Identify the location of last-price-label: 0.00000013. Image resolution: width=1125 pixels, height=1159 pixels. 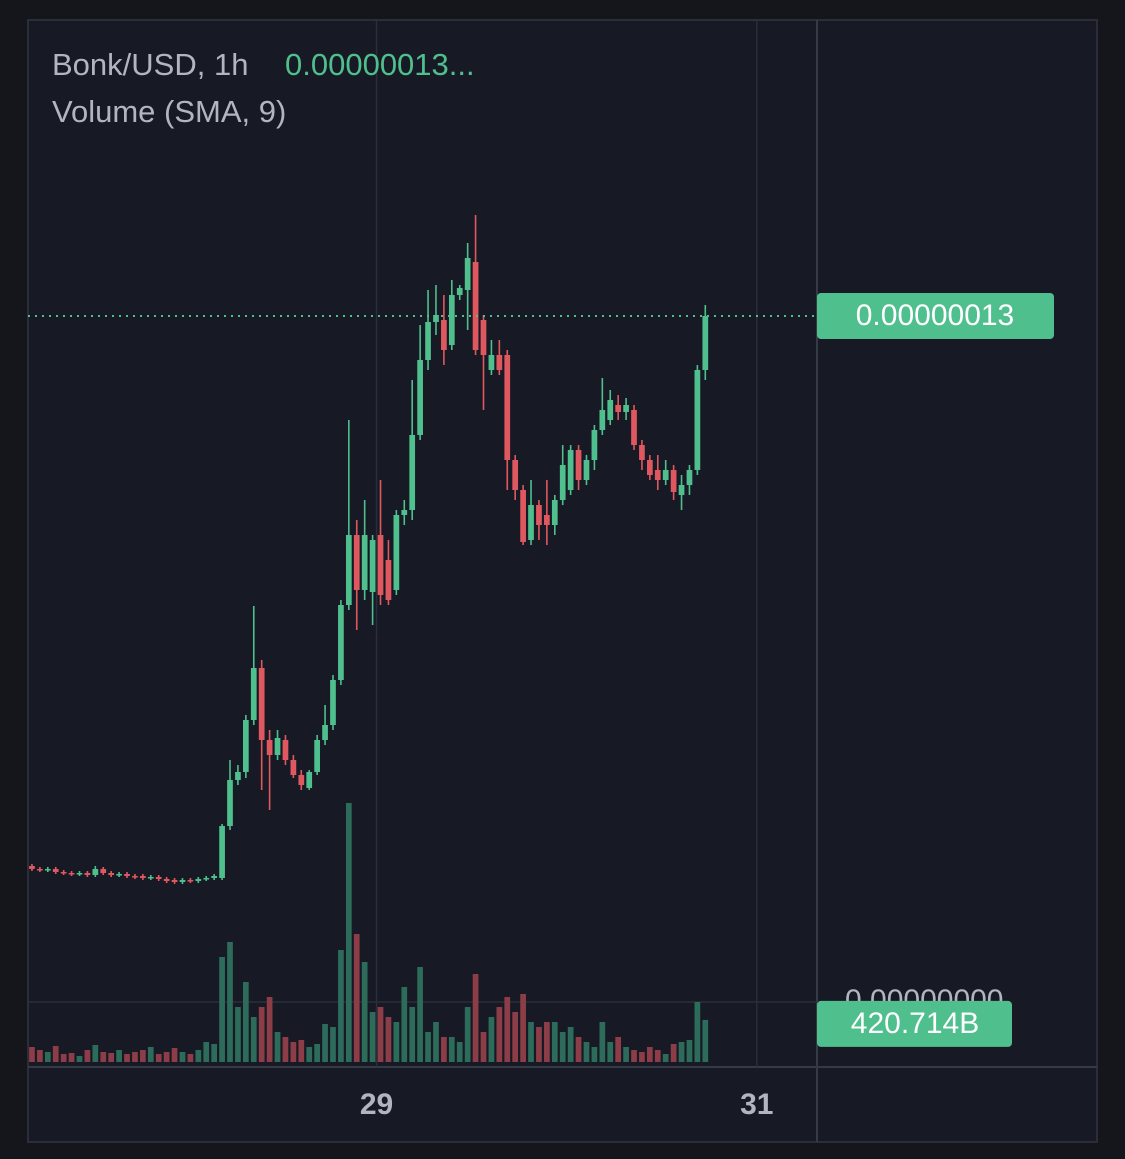
(935, 315).